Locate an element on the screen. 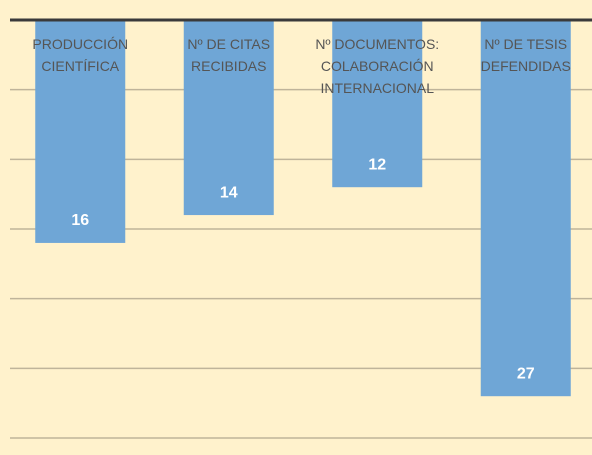 The image size is (592, 455). value-label: 12 is located at coordinates (377, 164).